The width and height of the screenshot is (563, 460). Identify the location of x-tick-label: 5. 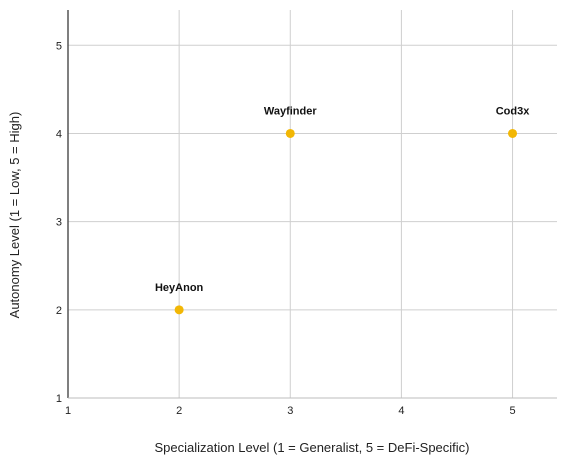
(512, 411).